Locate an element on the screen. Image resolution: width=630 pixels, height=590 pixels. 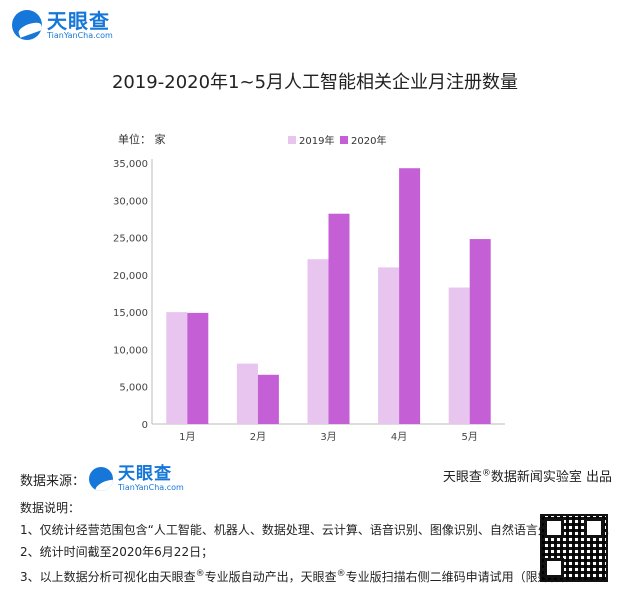
logo-subtitle: TianYanCha.com is located at coordinates (80, 35).